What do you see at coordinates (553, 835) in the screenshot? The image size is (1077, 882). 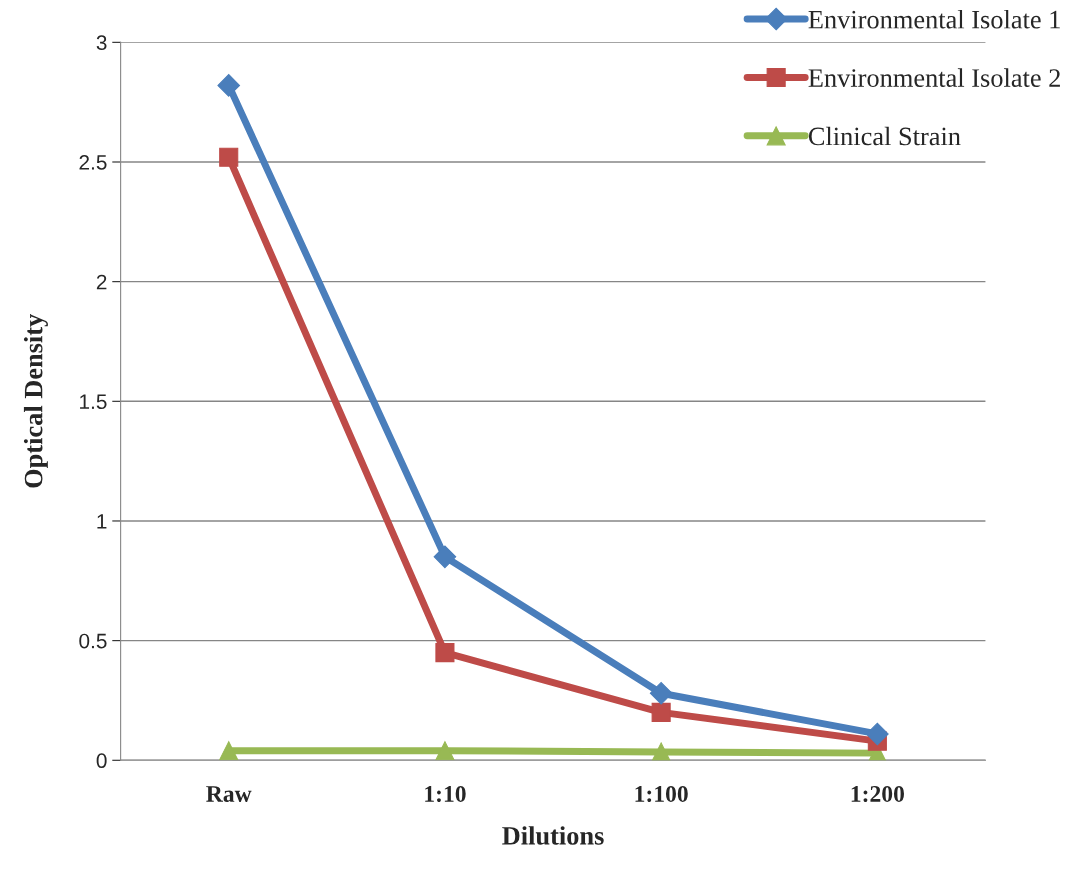 I see `x-axis-title: Dilutions` at bounding box center [553, 835].